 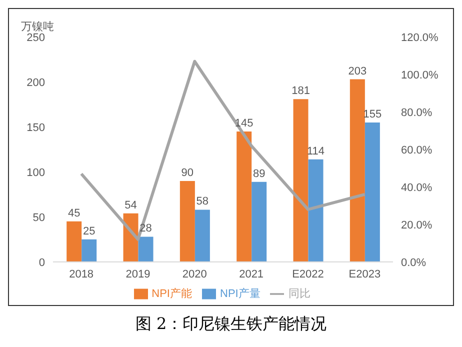 What do you see at coordinates (244, 123) in the screenshot?
I see `data-label: 145` at bounding box center [244, 123].